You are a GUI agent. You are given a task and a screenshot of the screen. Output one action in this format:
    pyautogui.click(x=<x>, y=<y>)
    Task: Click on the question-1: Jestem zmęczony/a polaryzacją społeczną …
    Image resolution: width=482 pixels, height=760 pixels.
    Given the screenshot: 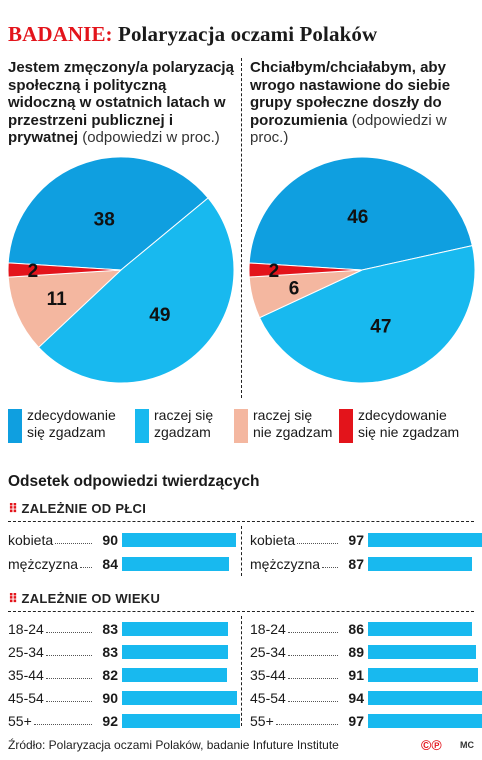 What is the action you would take?
    pyautogui.click(x=122, y=103)
    